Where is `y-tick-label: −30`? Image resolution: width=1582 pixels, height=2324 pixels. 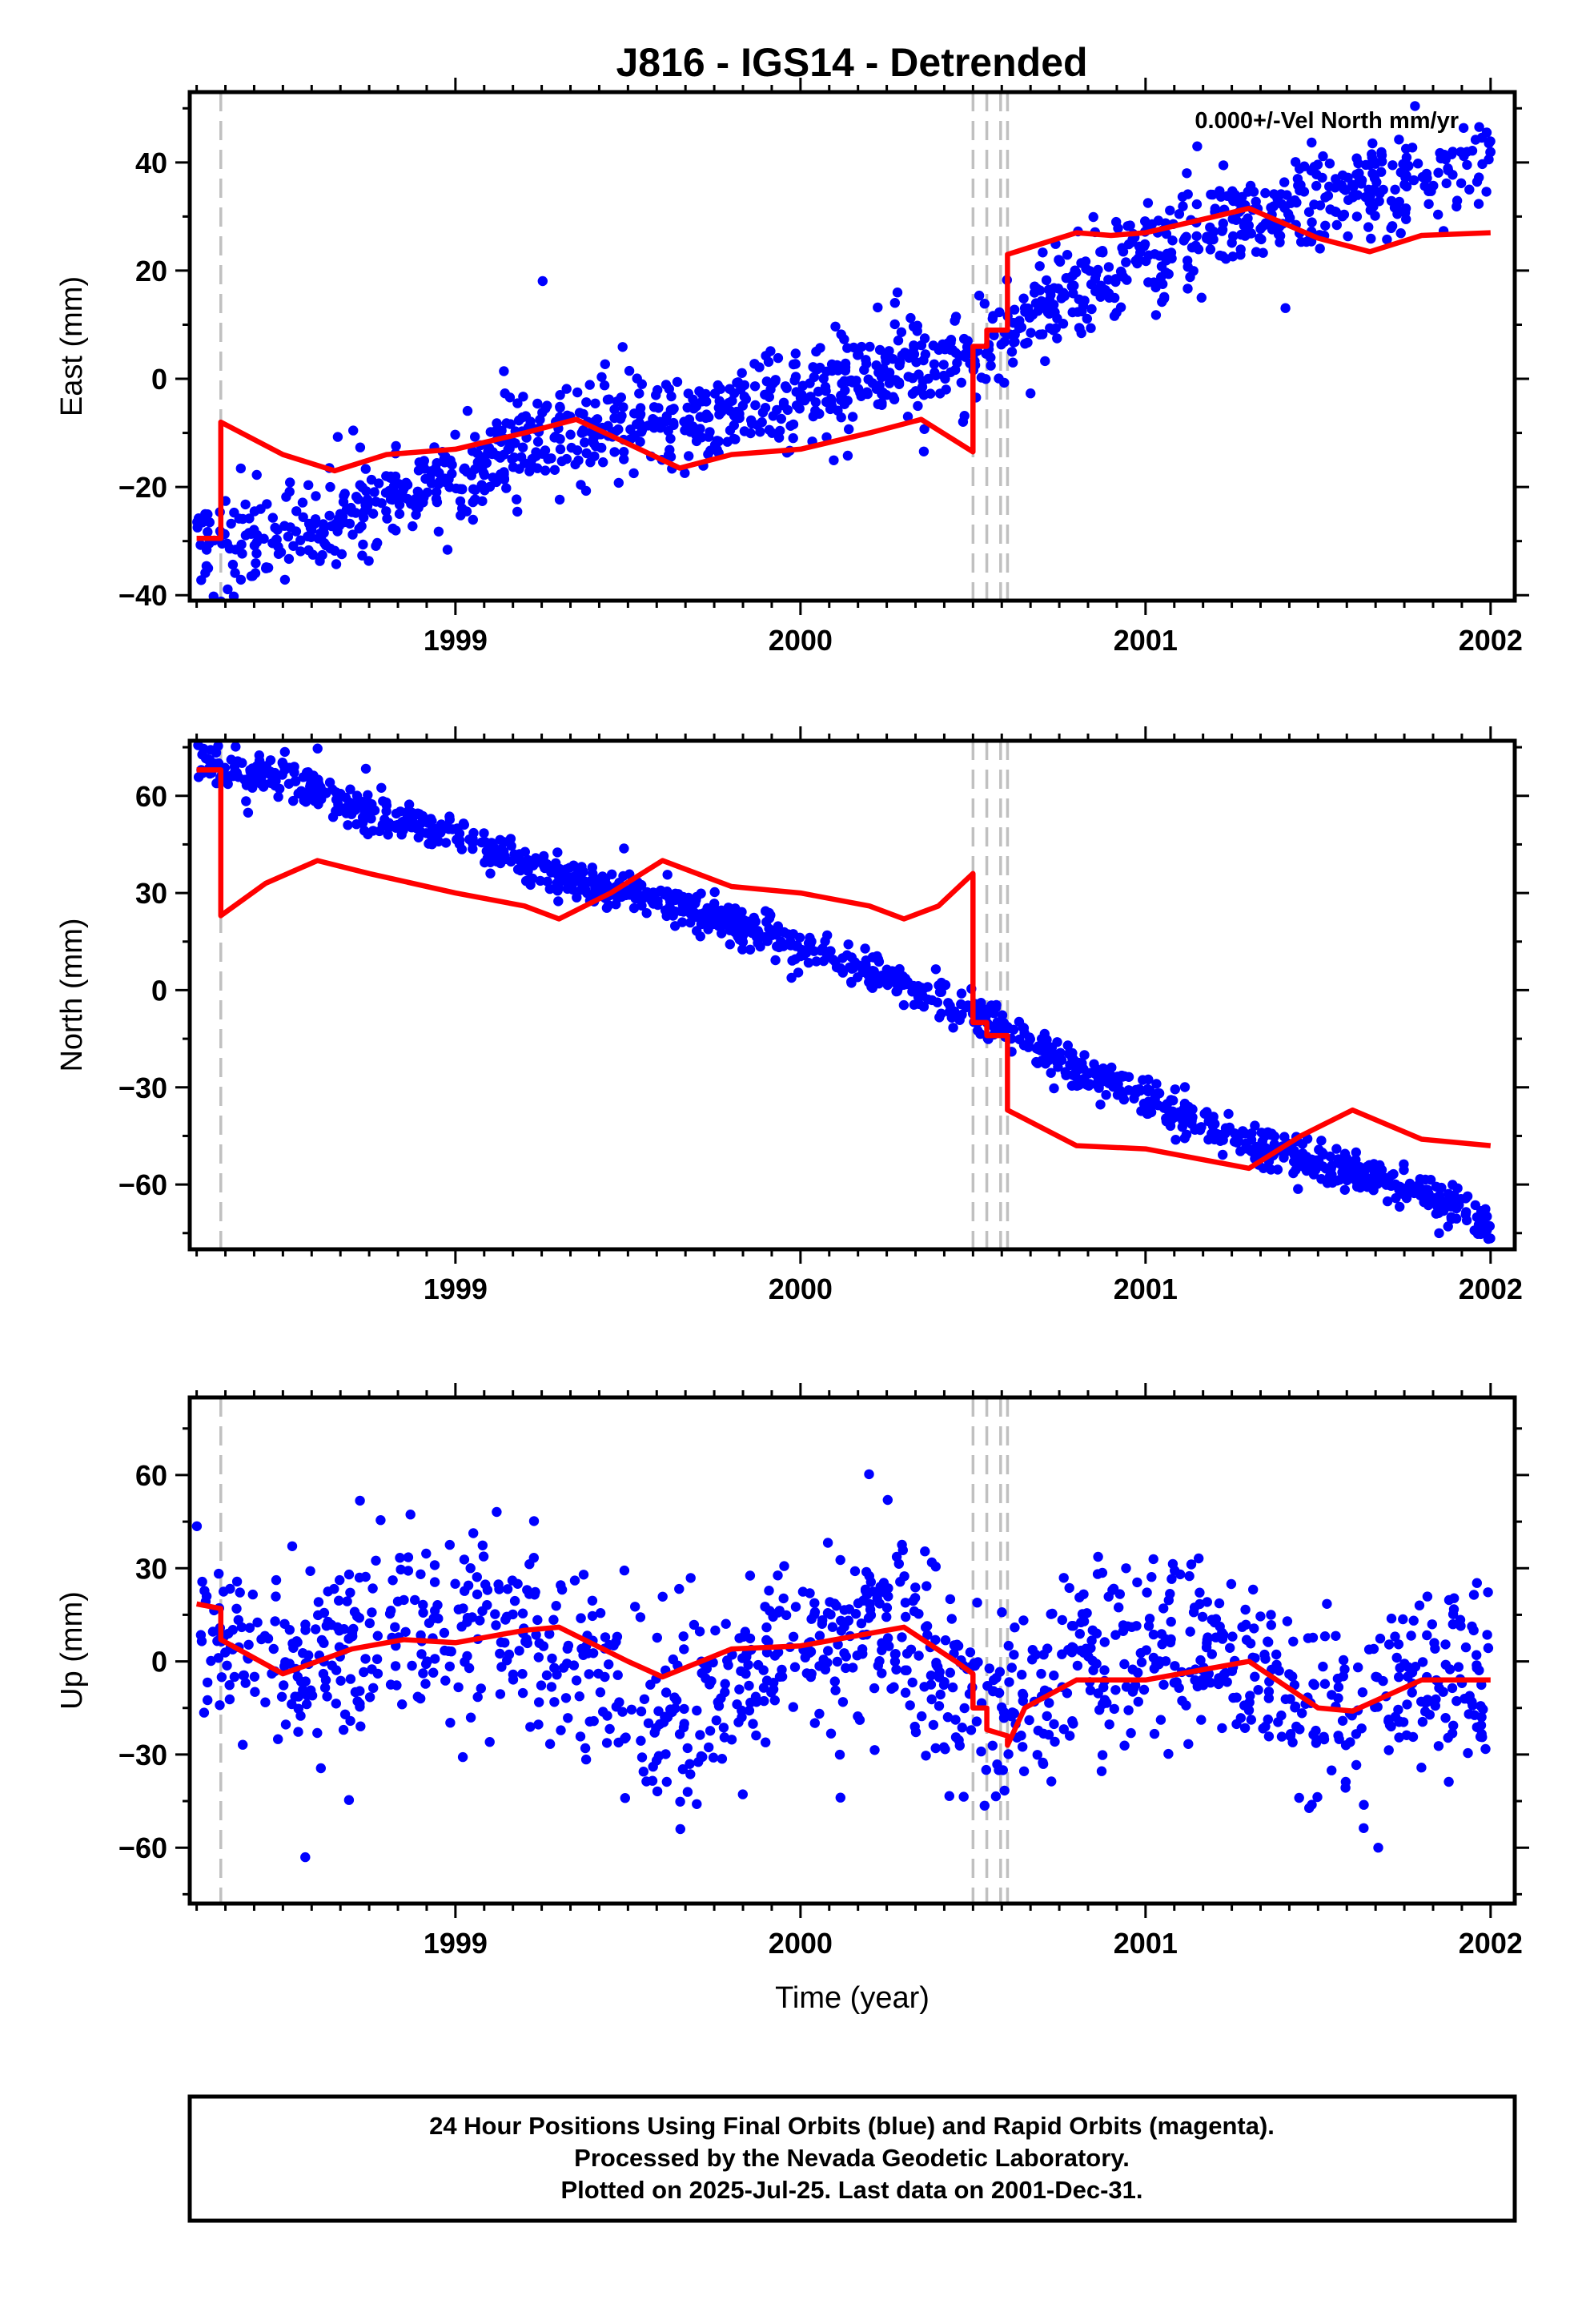
y-tick-label: −30 is located at coordinates (142, 1755).